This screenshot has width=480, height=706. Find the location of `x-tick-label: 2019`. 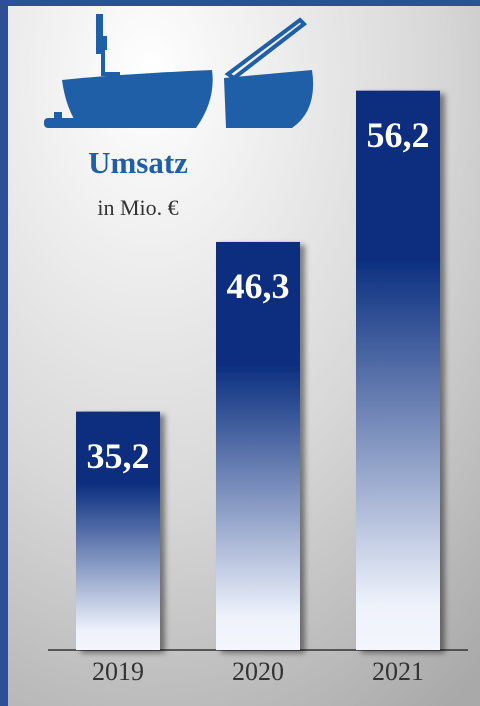

x-tick-label: 2019 is located at coordinates (118, 671).